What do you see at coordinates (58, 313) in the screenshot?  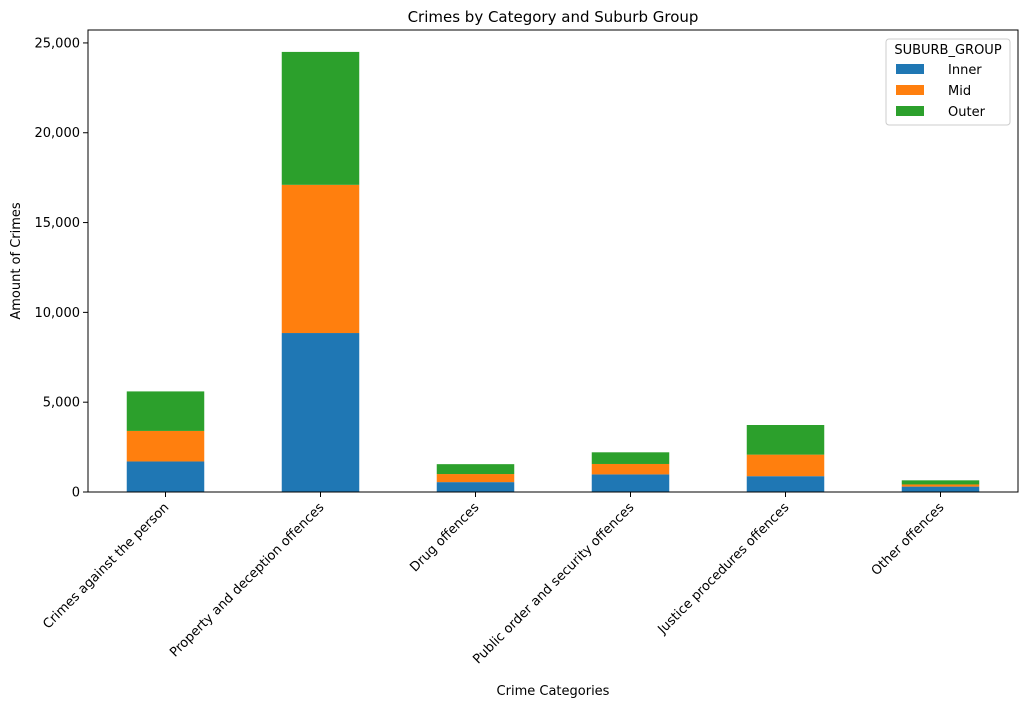 I see `y-tick-label-2: 10,000` at bounding box center [58, 313].